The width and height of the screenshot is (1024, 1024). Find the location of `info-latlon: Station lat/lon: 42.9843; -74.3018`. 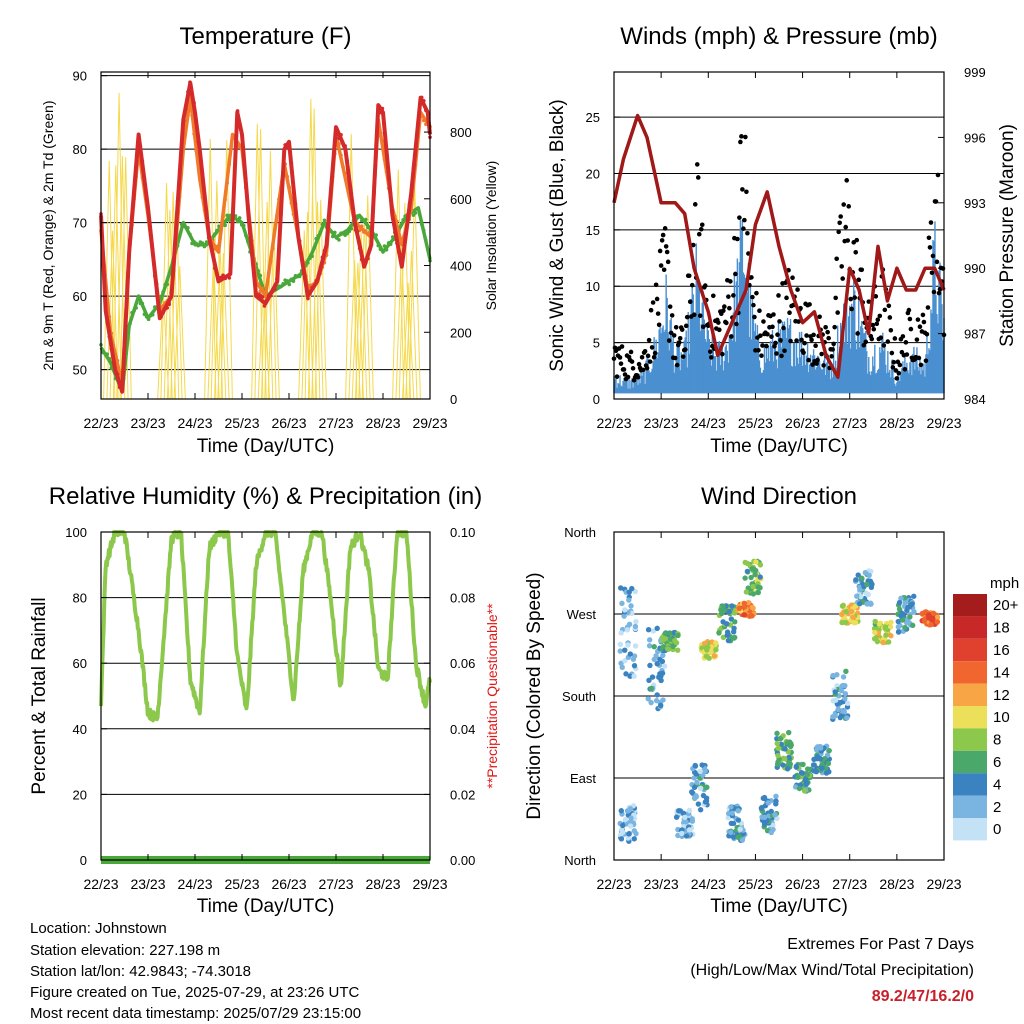

info-latlon: Station lat/lon: 42.9843; -74.3018 is located at coordinates (141, 971).